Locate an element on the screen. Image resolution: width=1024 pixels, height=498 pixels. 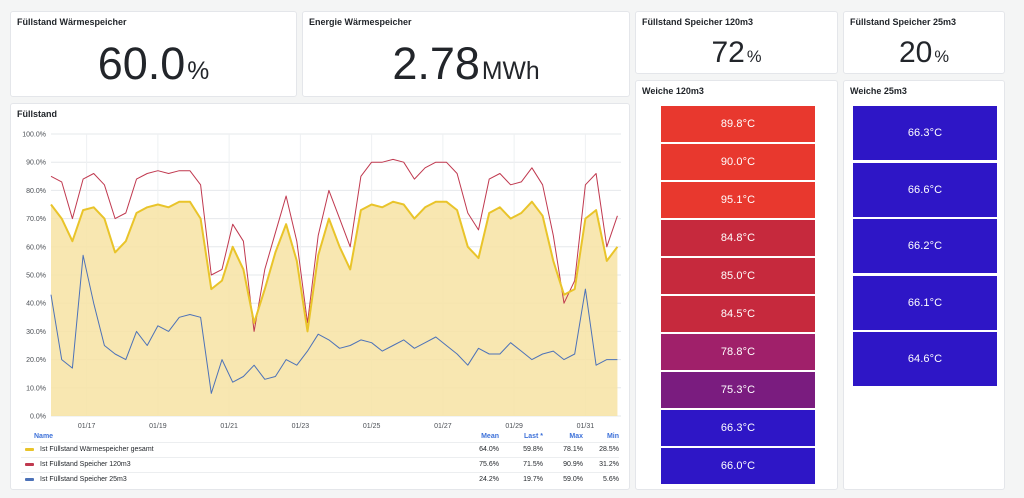
stat-number: 72 is located at coordinates (728, 52).